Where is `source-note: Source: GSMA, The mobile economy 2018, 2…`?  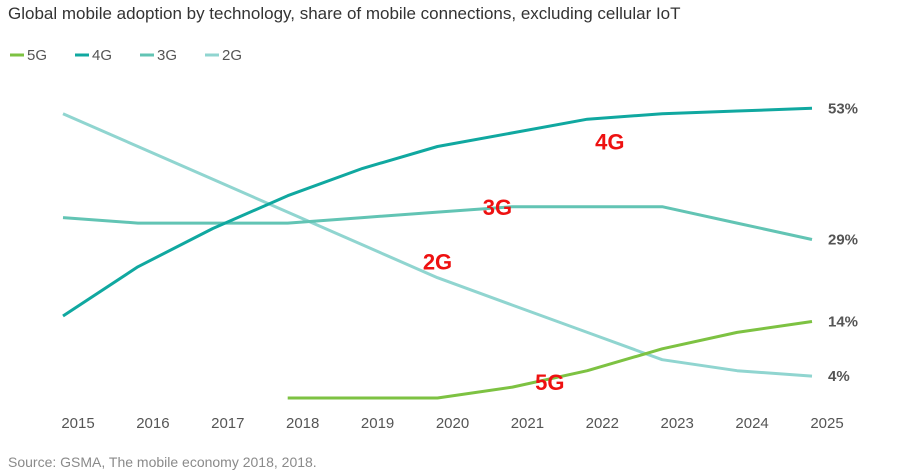
source-note: Source: GSMA, The mobile economy 2018, 2… is located at coordinates (162, 462).